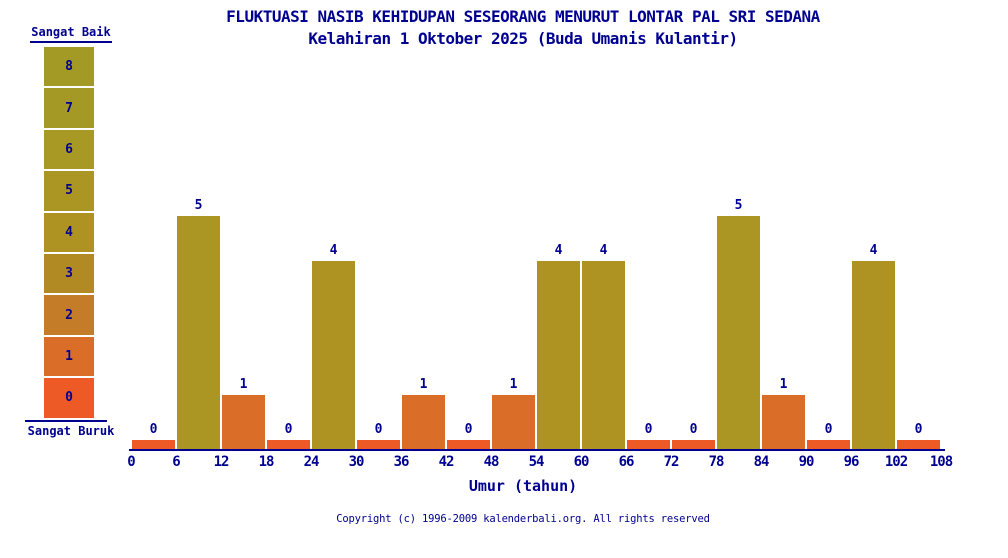 Image resolution: width=1008 pixels, height=558 pixels. I want to click on legend-worst-label: Sangat Buruk, so click(71, 431).